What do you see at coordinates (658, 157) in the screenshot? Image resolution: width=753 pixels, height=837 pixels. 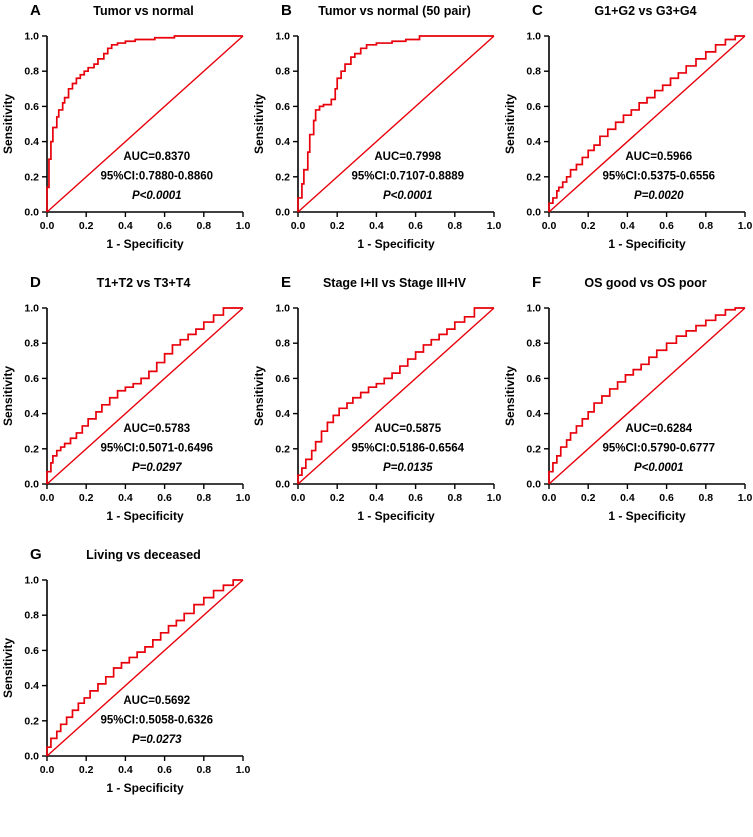 I see `auc-label: AUC=0.5966` at bounding box center [658, 157].